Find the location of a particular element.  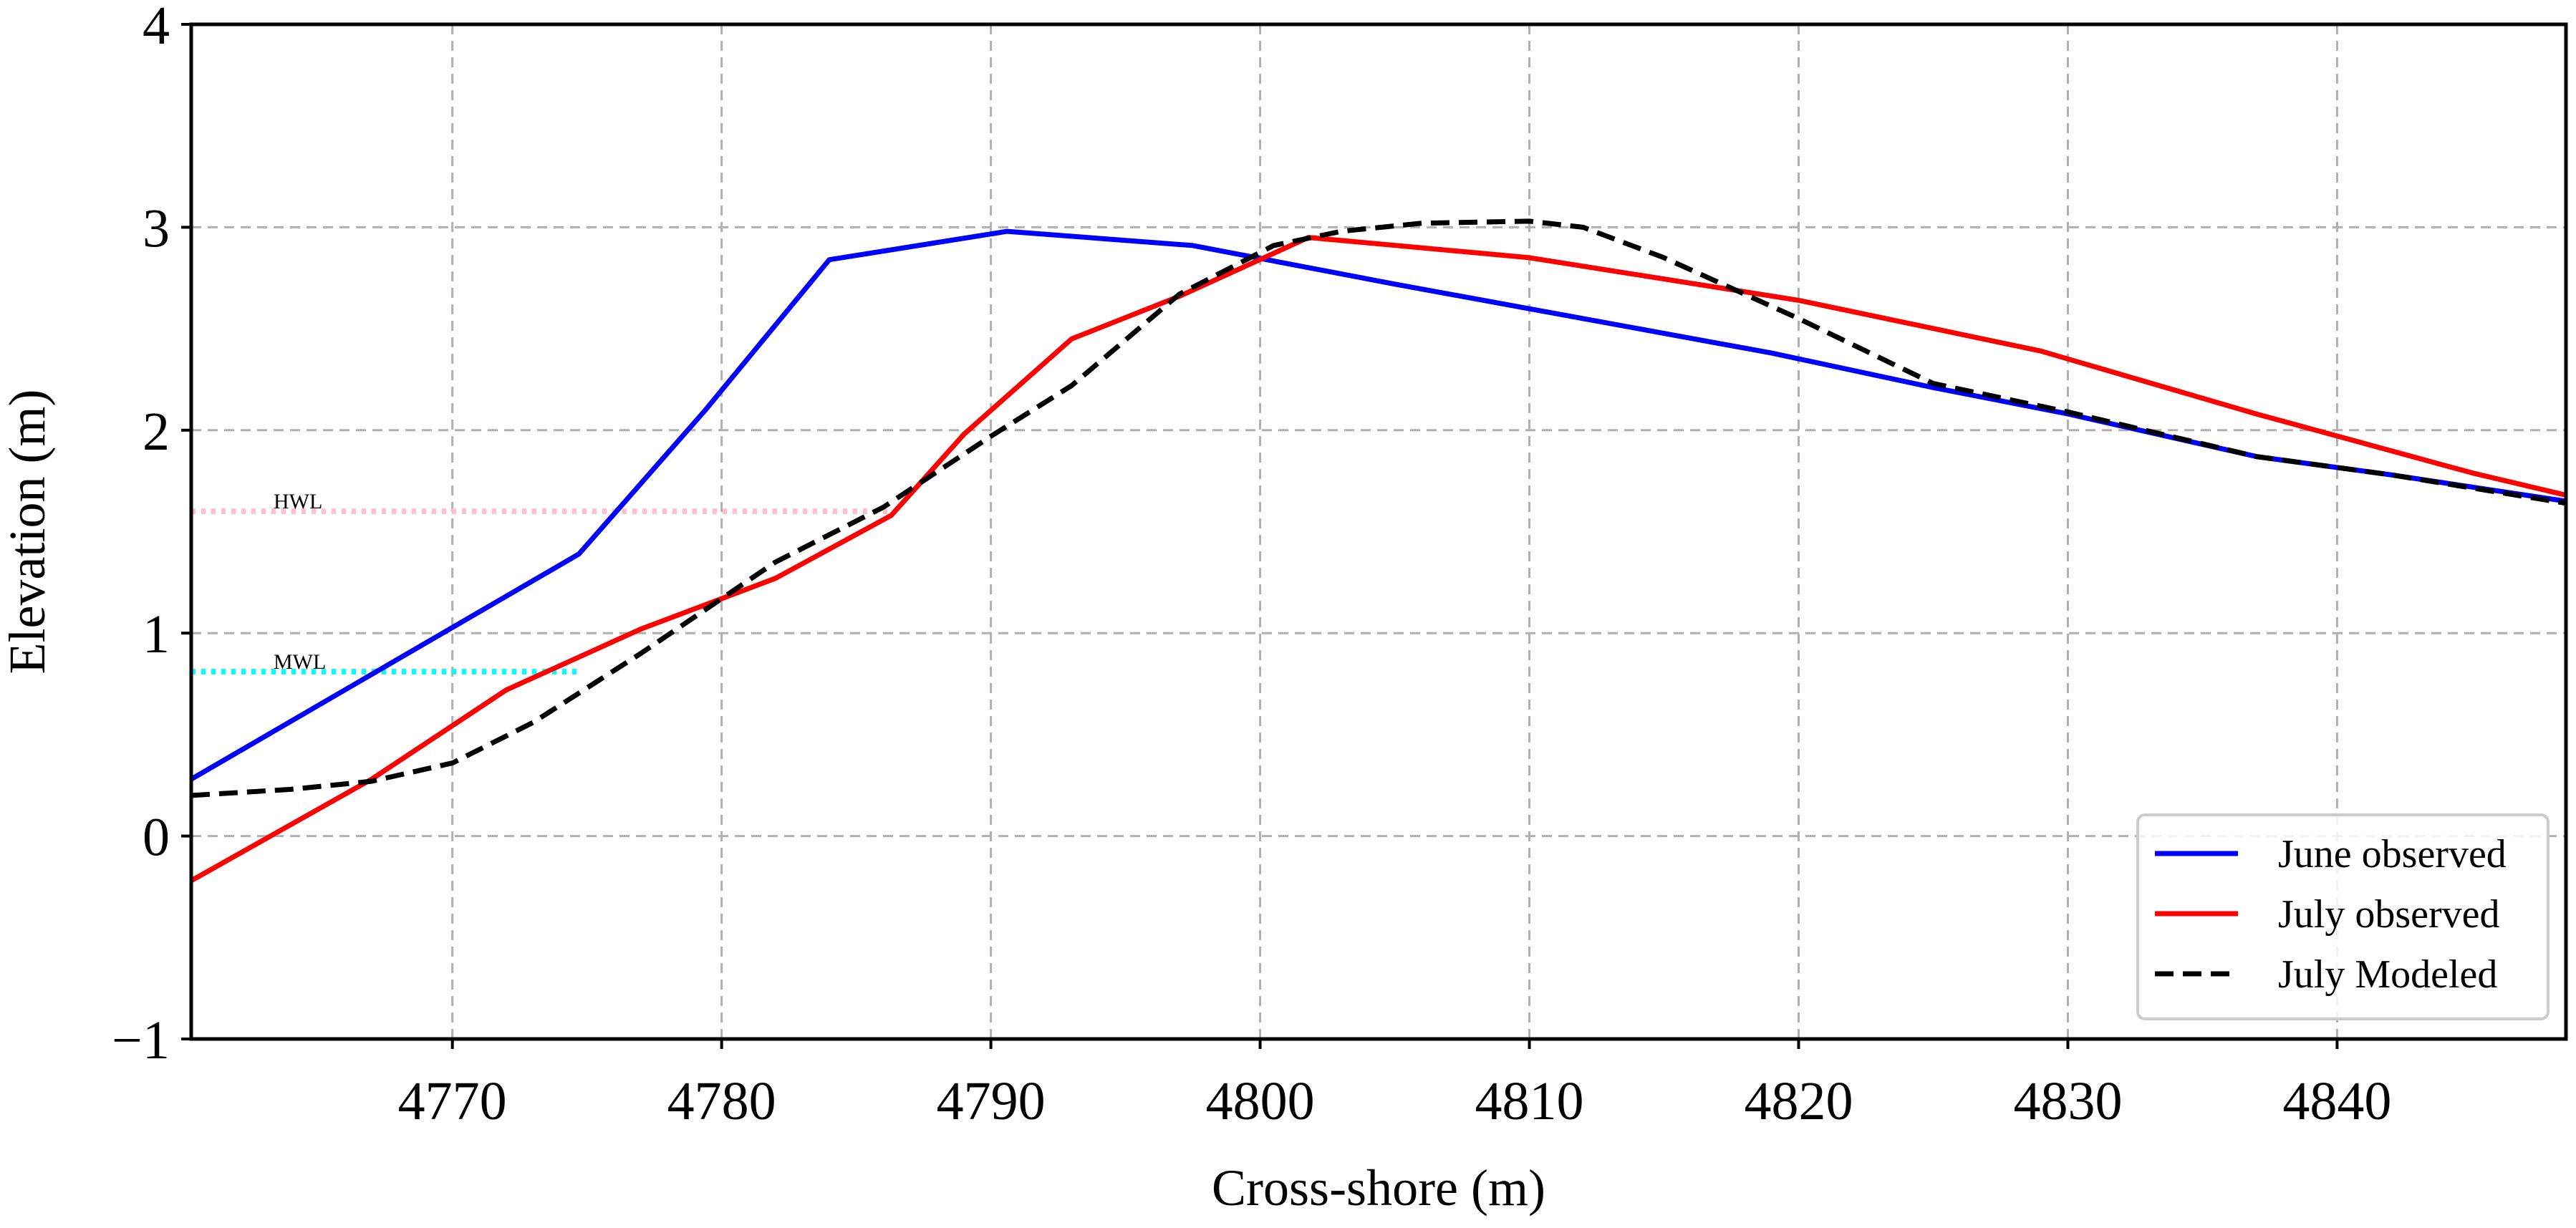

y-tick-label: 1 is located at coordinates (156, 634).